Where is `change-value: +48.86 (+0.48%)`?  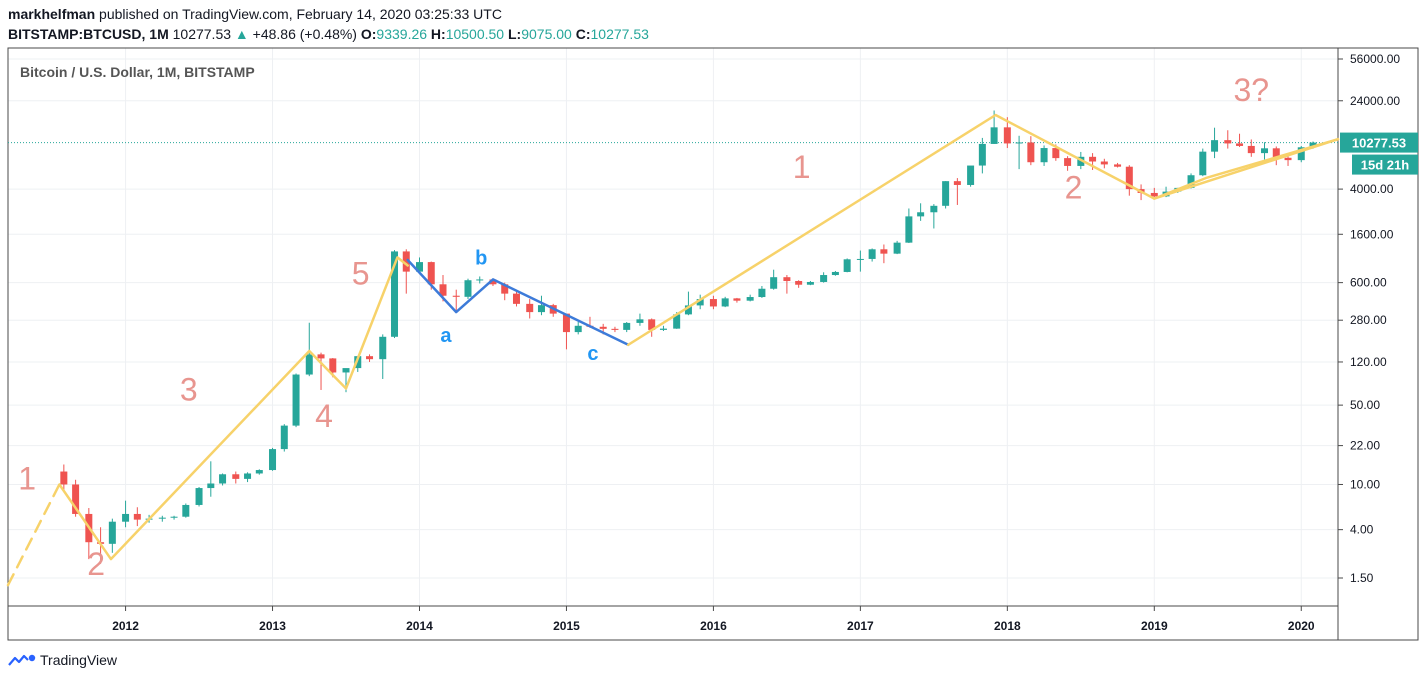
change-value: +48.86 (+0.48%) is located at coordinates (304, 34).